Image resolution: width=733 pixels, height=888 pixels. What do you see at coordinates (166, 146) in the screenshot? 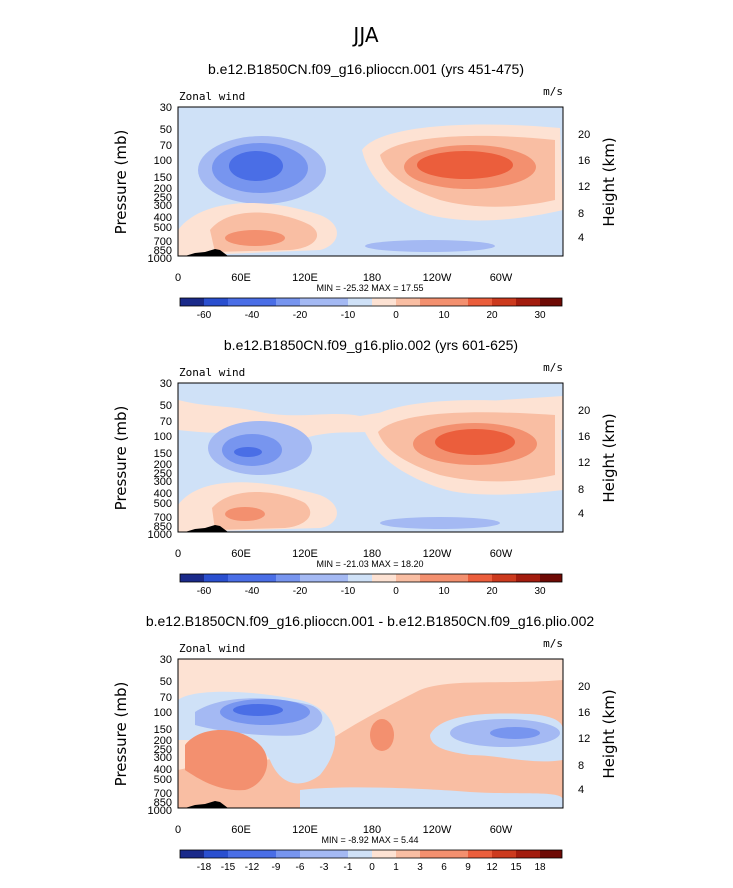
I see `panel-1-ytick-70: 70` at bounding box center [166, 146].